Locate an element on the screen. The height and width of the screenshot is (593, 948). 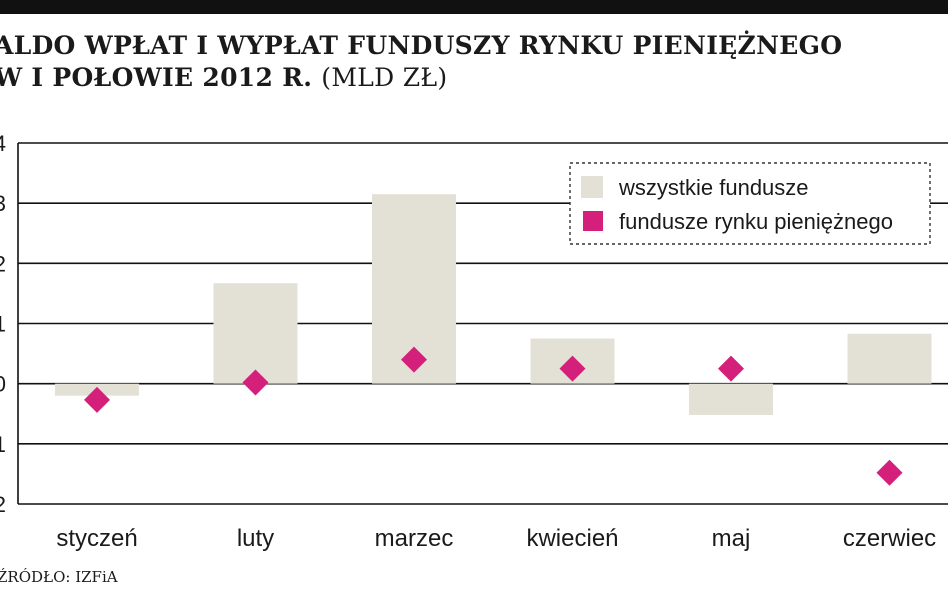
marker-czerwiec is located at coordinates (889, 472).